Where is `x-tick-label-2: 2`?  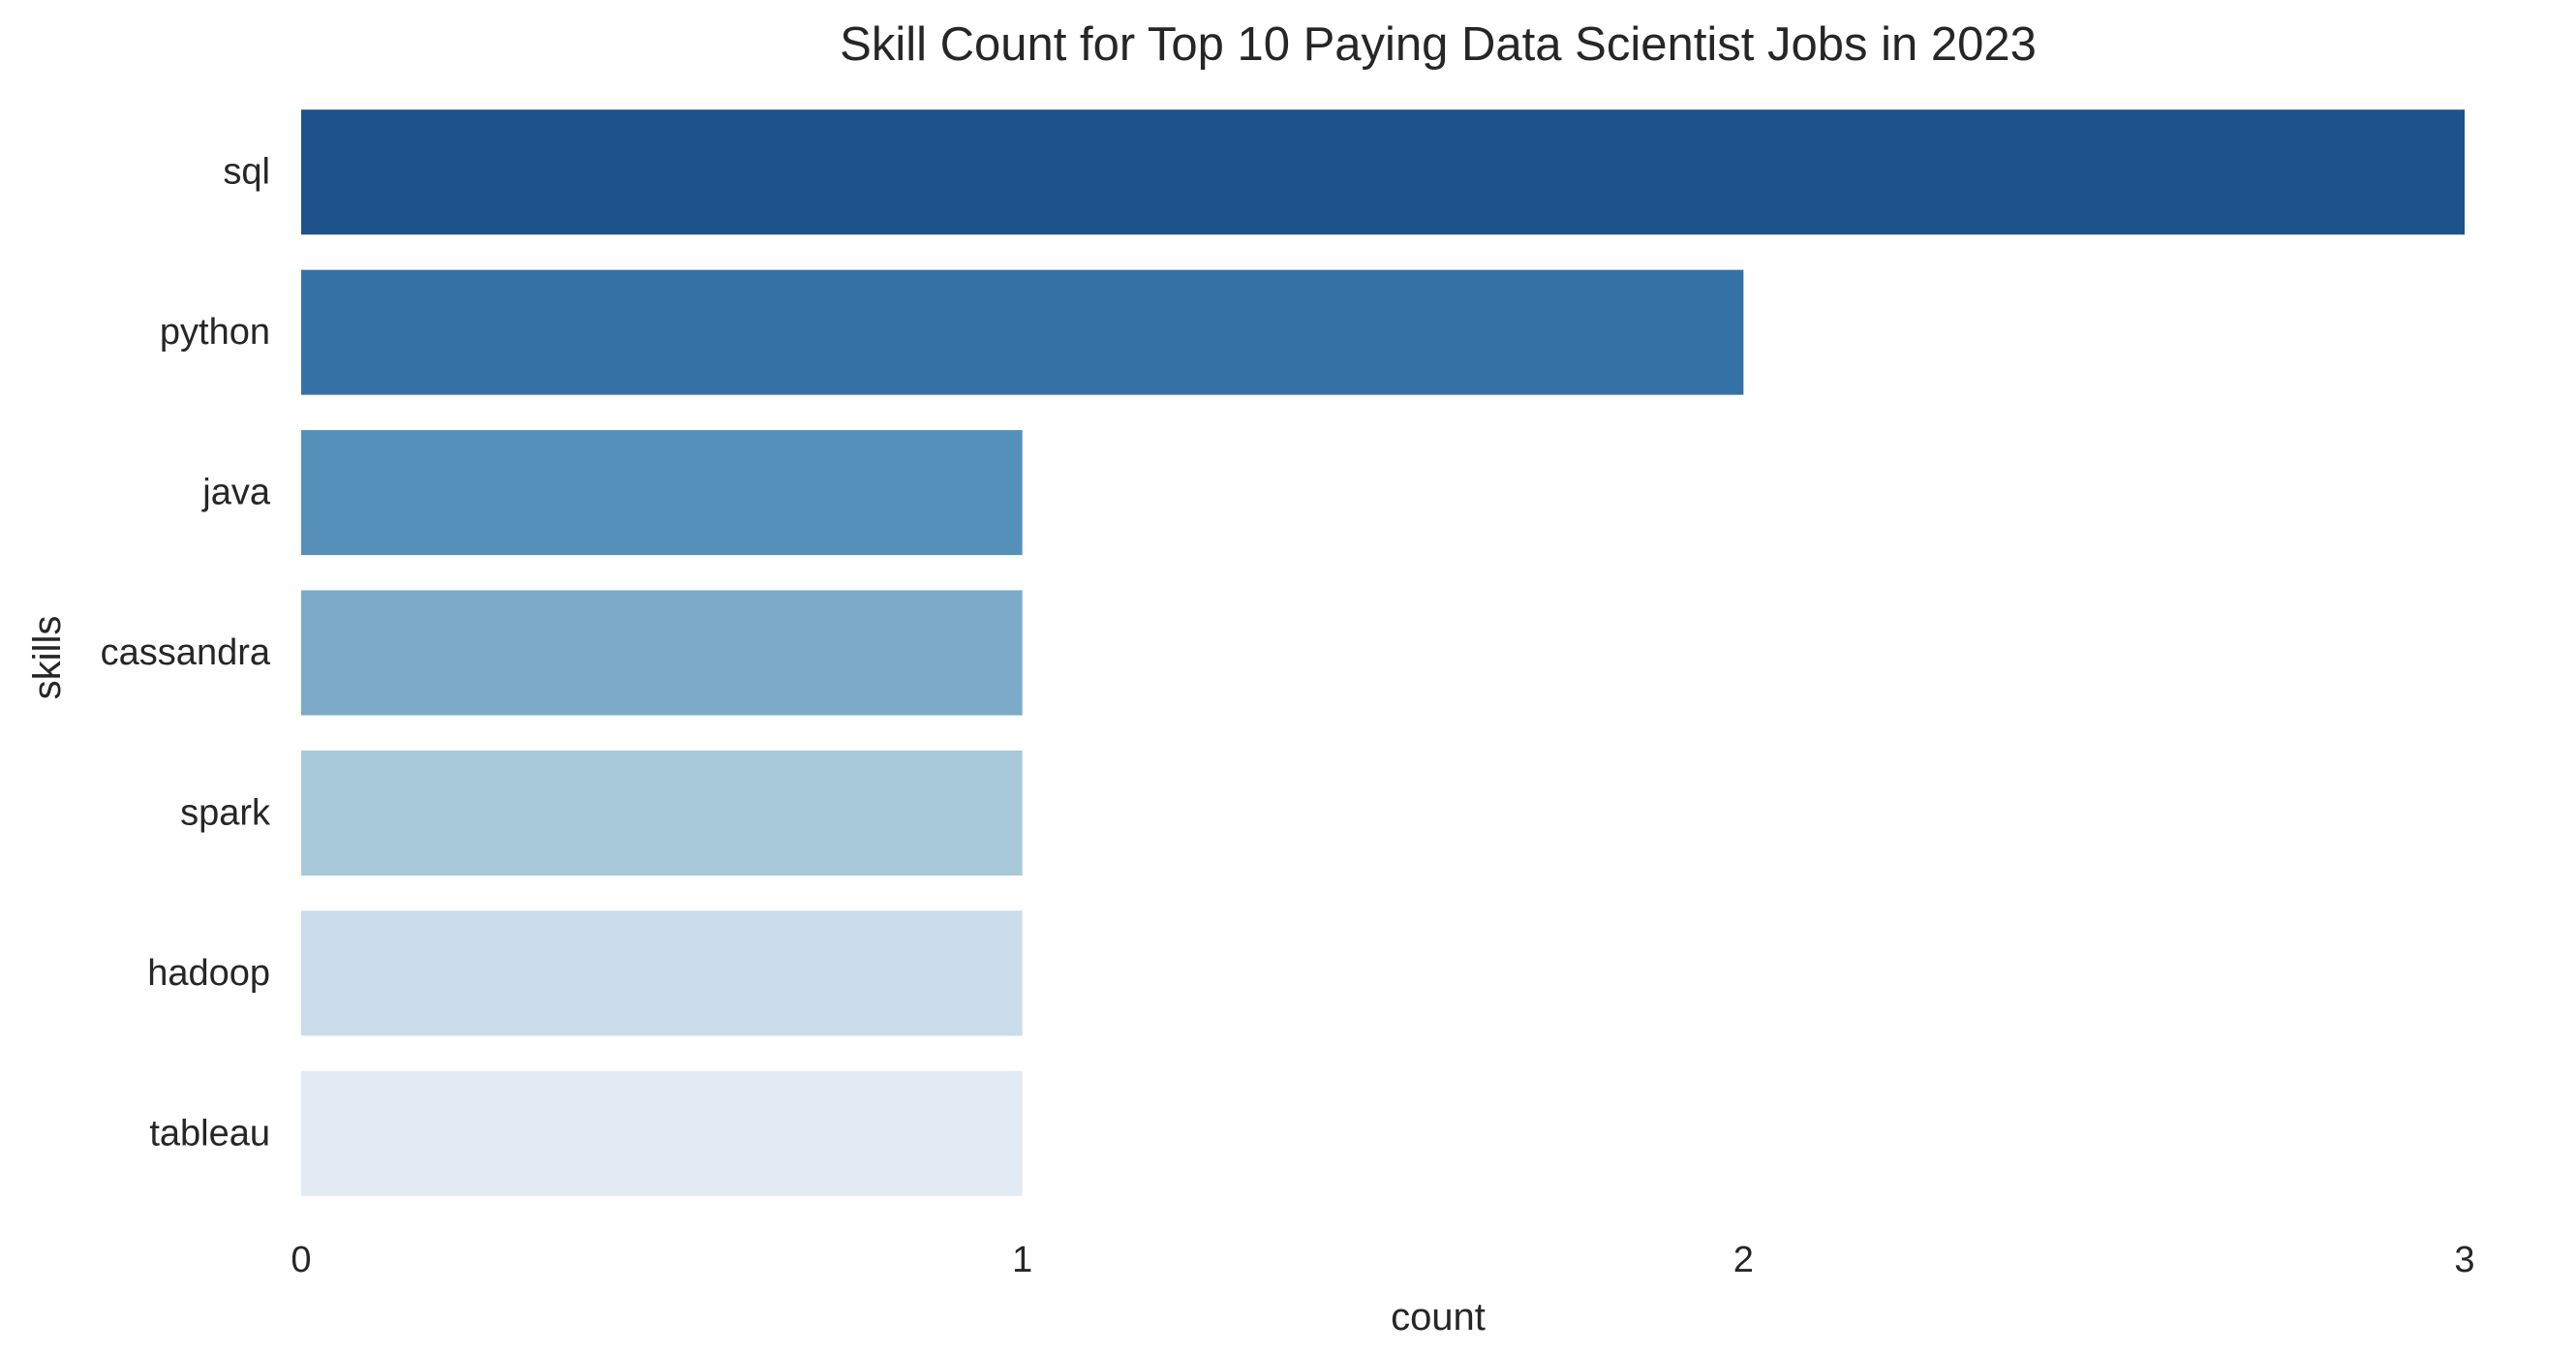 x-tick-label-2: 2 is located at coordinates (1743, 1260).